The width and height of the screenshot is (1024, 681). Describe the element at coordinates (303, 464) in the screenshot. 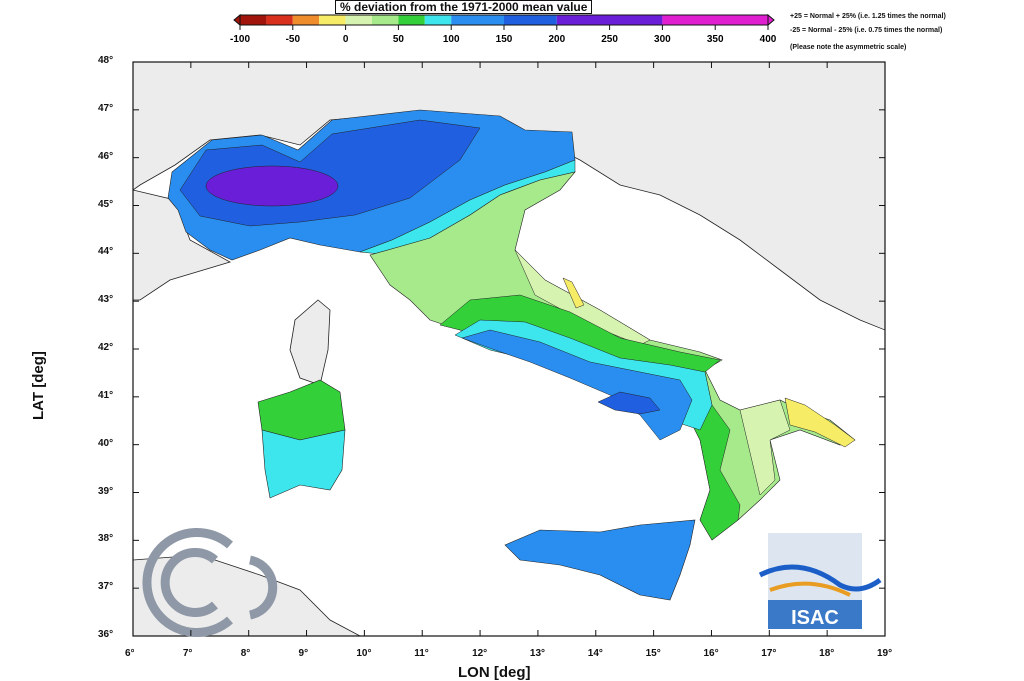

I see `zone-sardinia-cyan` at that location.